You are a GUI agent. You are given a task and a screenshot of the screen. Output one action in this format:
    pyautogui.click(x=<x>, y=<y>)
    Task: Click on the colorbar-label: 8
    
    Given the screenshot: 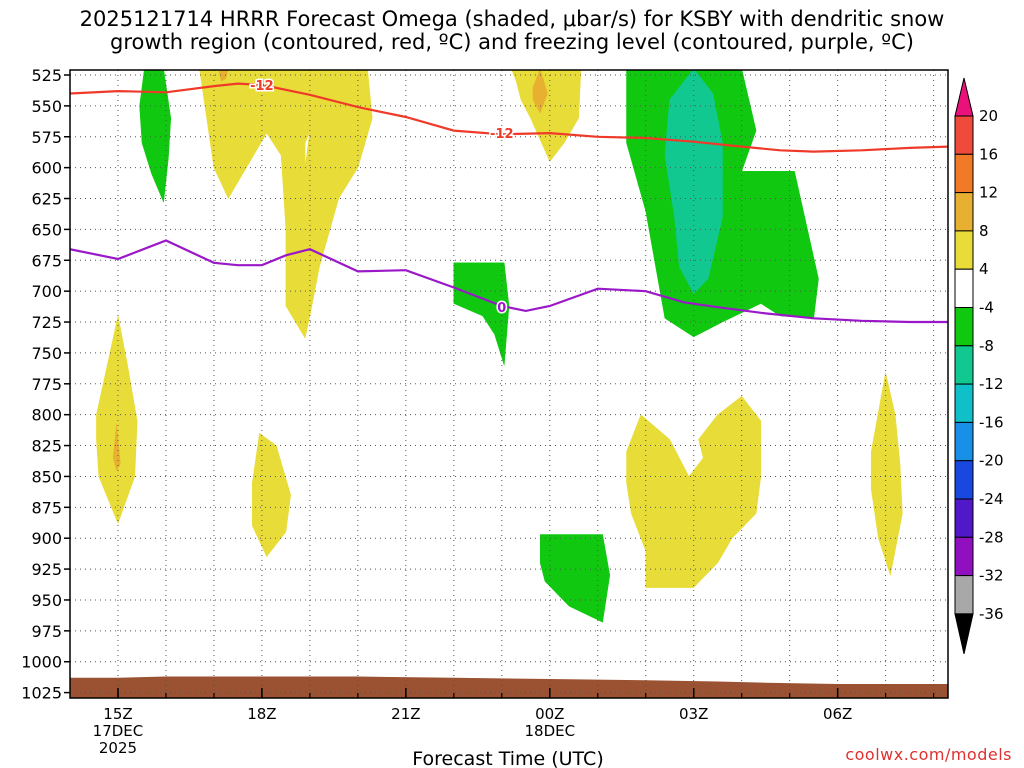 What is the action you would take?
    pyautogui.click(x=984, y=231)
    